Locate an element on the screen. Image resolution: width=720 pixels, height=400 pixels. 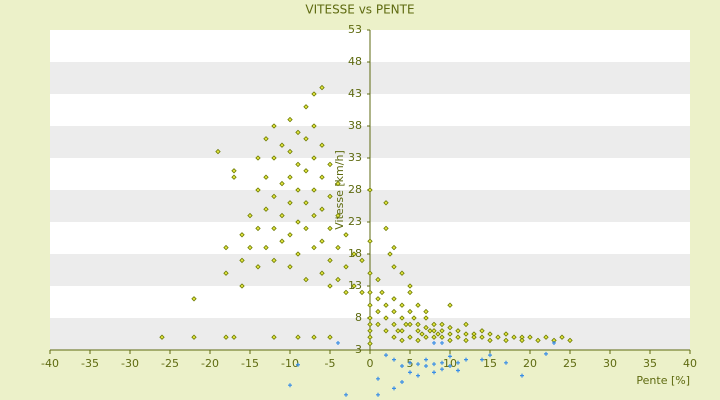
x-tick-label: -10 is located at coordinates (290, 363).